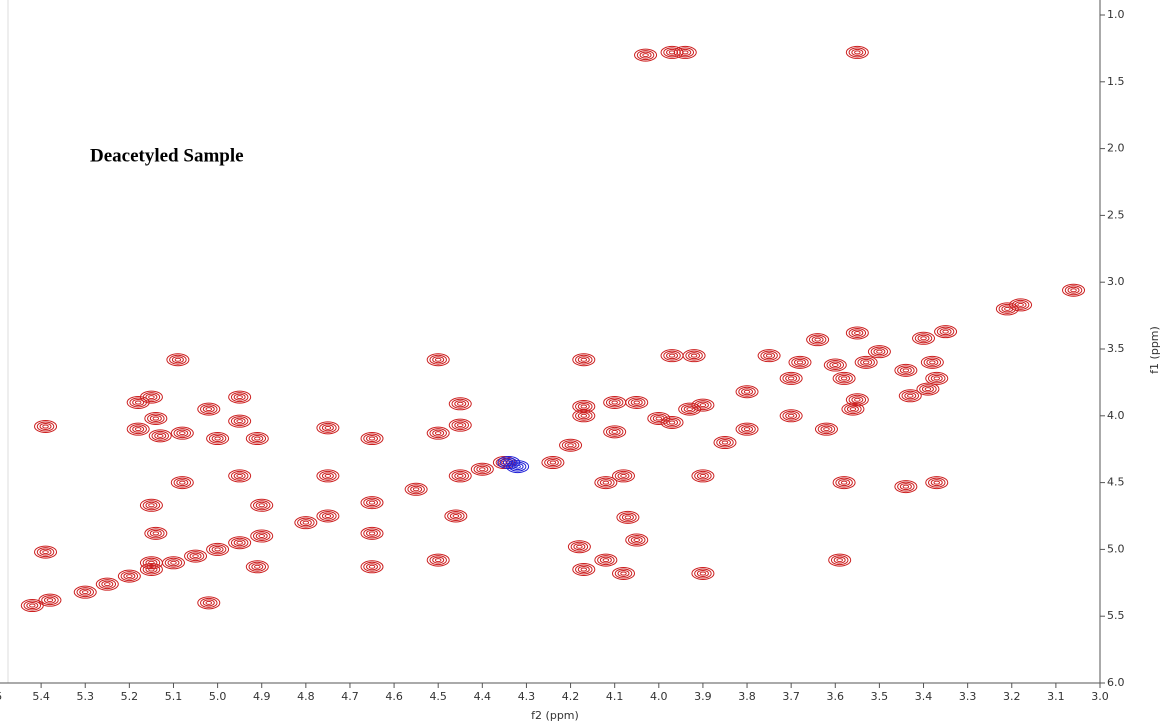 The image size is (1166, 725). Describe the element at coordinates (1056, 696) in the screenshot. I see `x-tick-label: 3.1` at that location.